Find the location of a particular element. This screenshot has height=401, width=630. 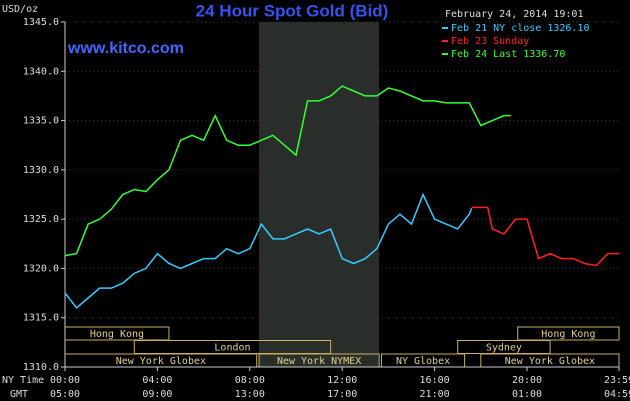

x-tick-label: 16:00 is located at coordinates (435, 380).